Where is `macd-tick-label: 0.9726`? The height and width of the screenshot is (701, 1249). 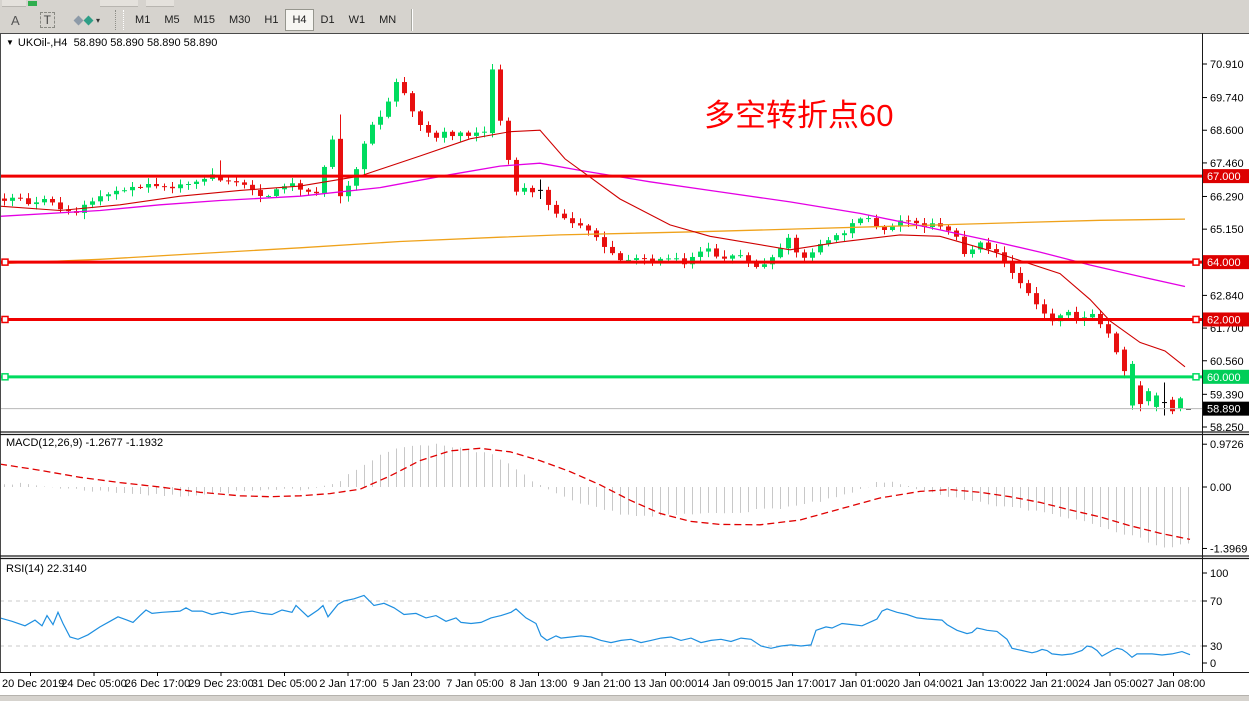
macd-tick-label: 0.9726 is located at coordinates (1227, 445).